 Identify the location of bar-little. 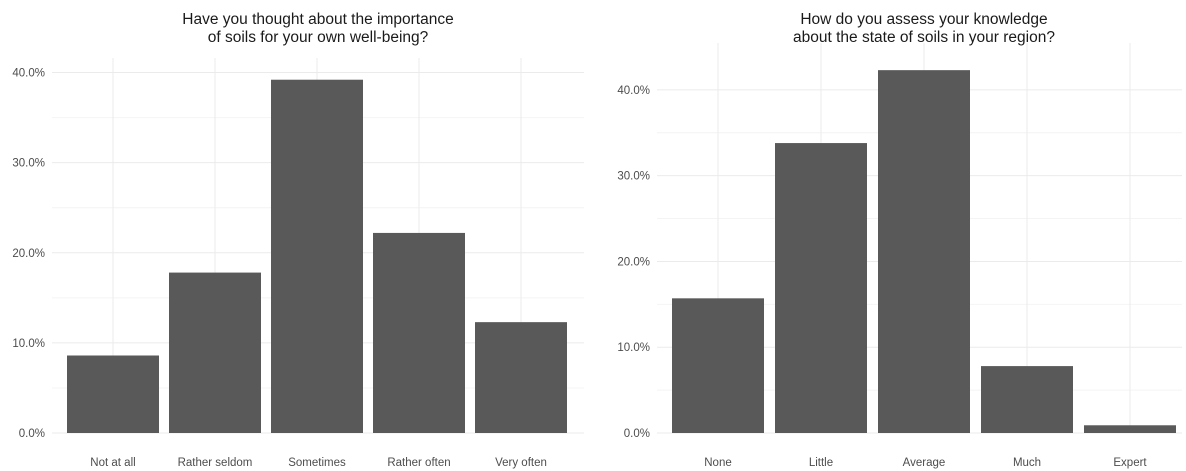
(821, 288).